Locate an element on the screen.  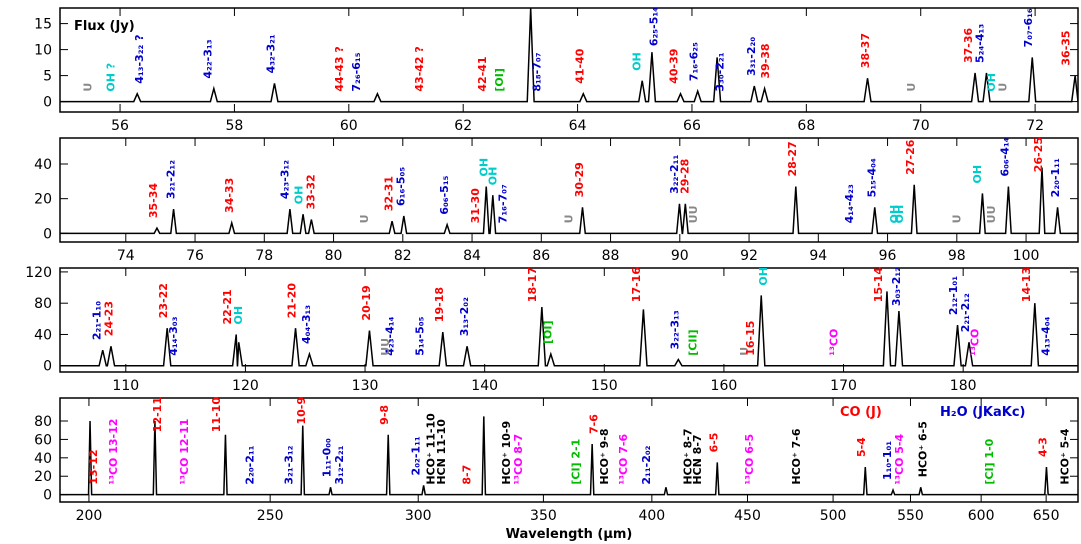
line-label: 3₂₁-3₁₂ is located at coordinates (289, 464).